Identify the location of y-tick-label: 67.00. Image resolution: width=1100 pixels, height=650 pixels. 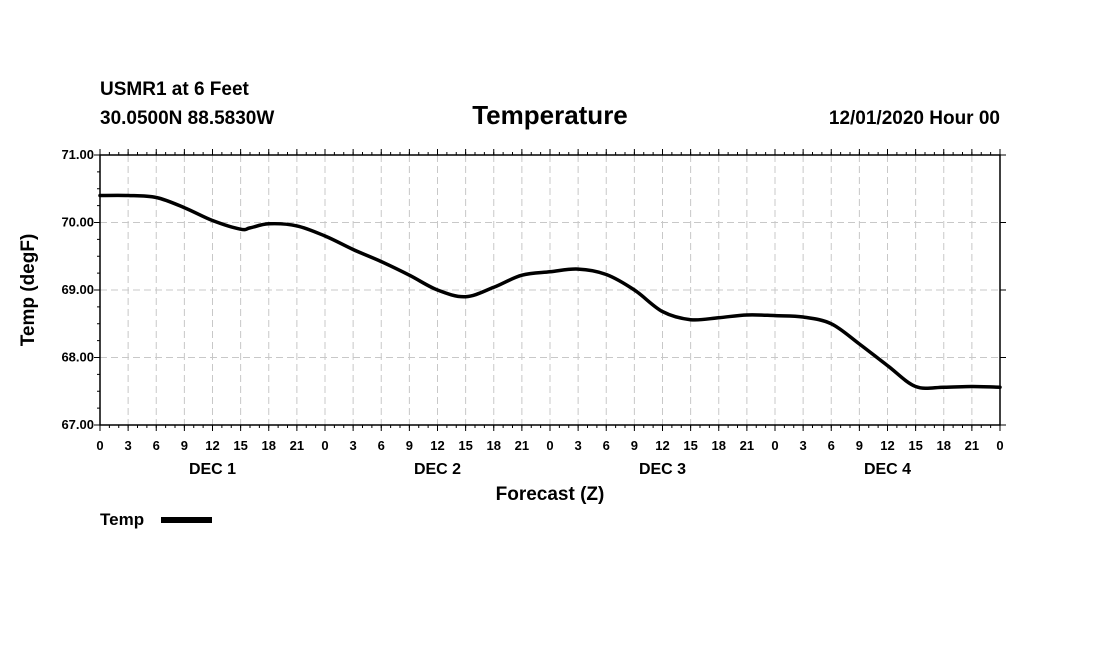
(77, 424).